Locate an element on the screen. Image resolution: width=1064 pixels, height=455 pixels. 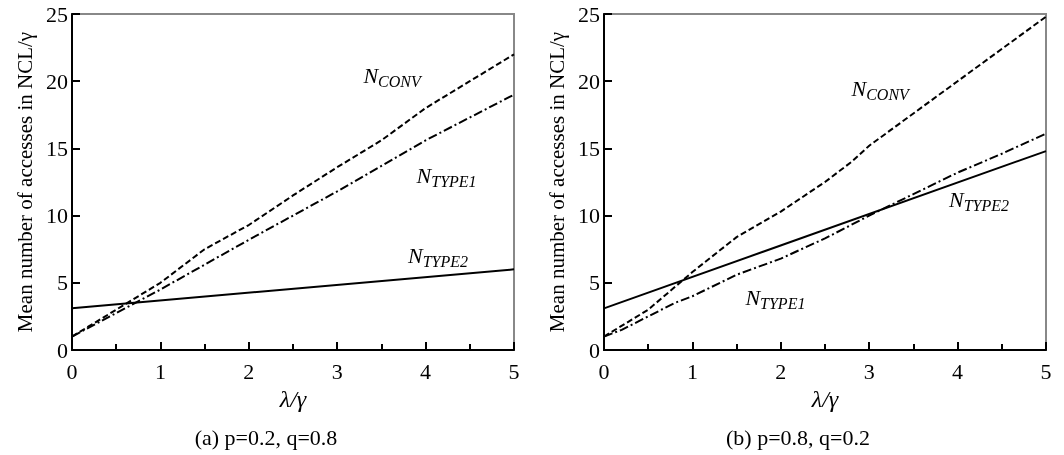
text: (b) p=0.8, q=0.2 is located at coordinates (798, 437).